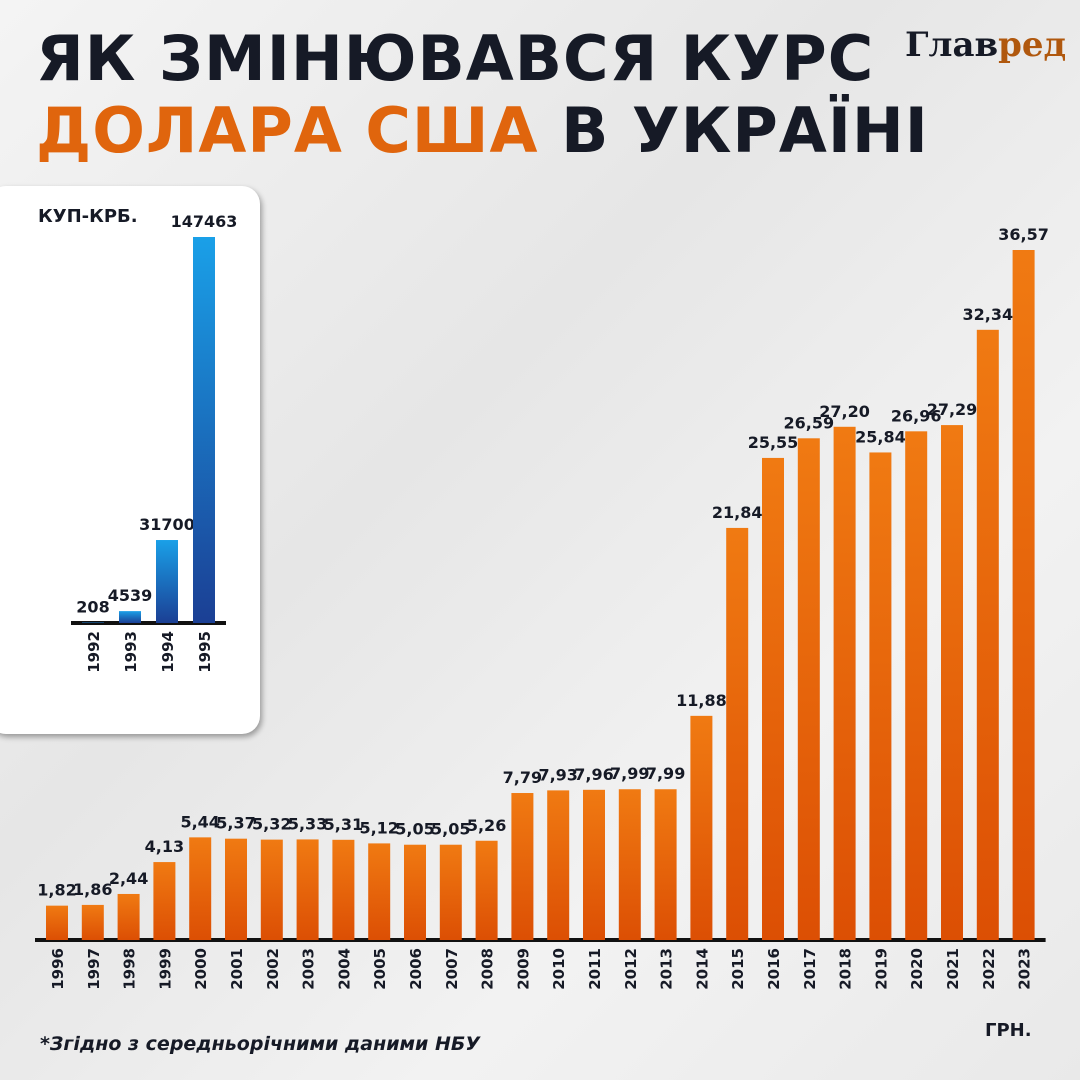 Image resolution: width=1080 pixels, height=1080 pixels. What do you see at coordinates (56, 890) in the screenshot?
I see `data-label-1996: 1,82` at bounding box center [56, 890].